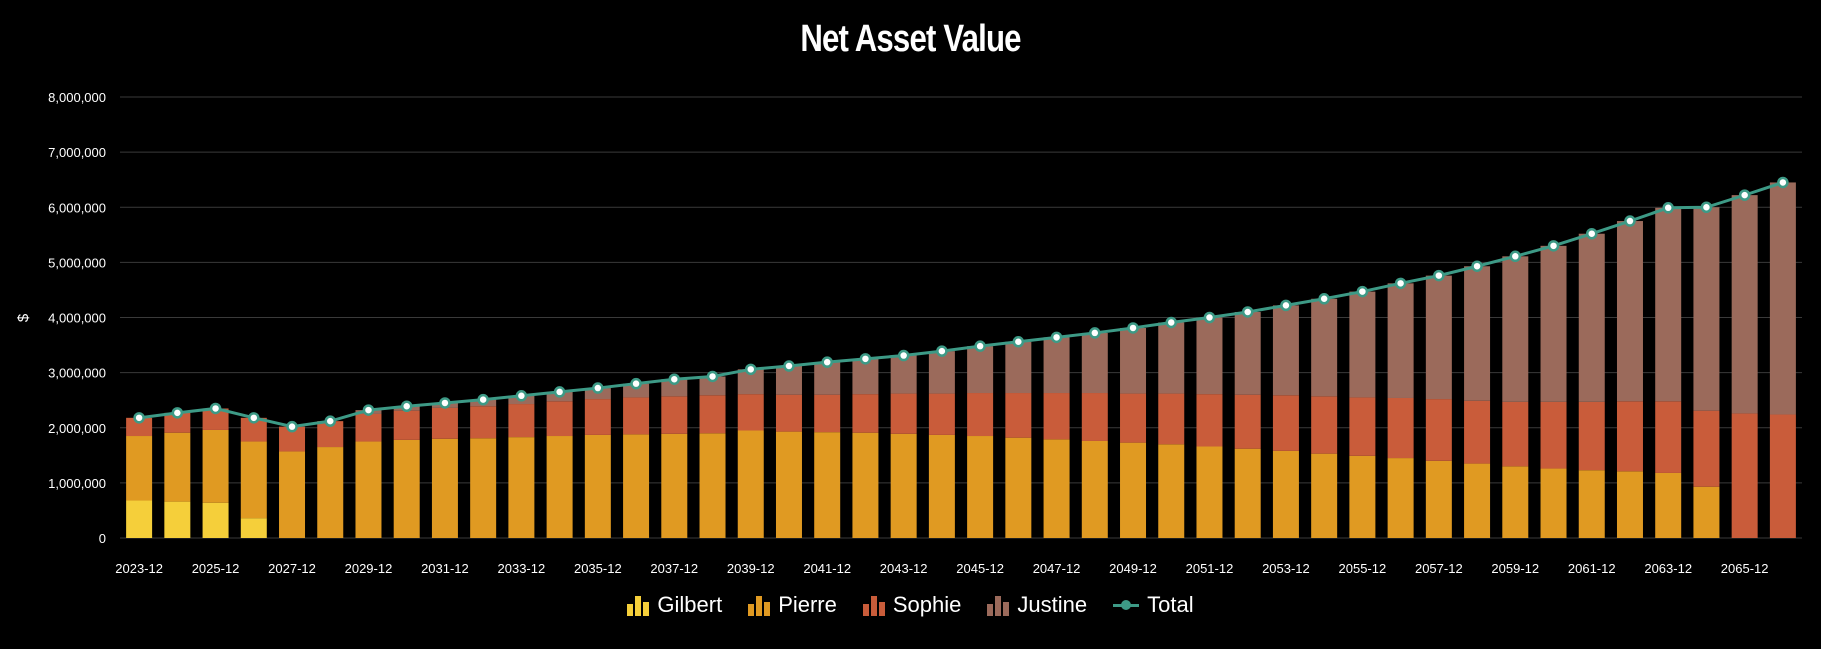 The width and height of the screenshot is (1821, 649). I want to click on legend-item-justine: Justine, so click(1037, 605).